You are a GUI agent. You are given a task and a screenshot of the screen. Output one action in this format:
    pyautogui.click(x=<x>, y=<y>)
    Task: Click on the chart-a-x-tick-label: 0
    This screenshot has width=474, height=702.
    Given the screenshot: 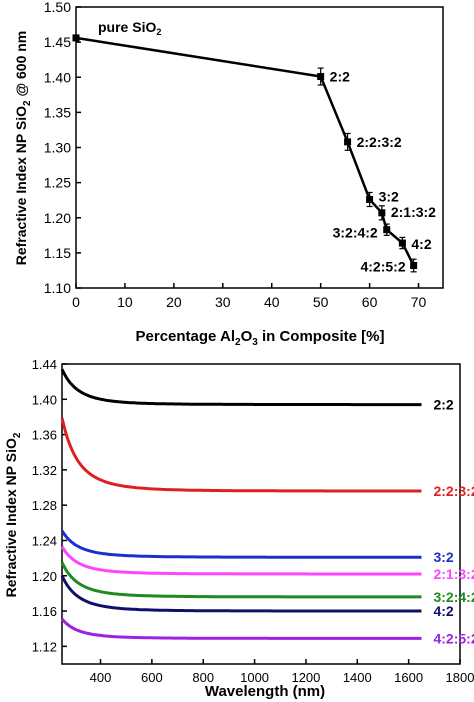 What is the action you would take?
    pyautogui.click(x=76, y=302)
    